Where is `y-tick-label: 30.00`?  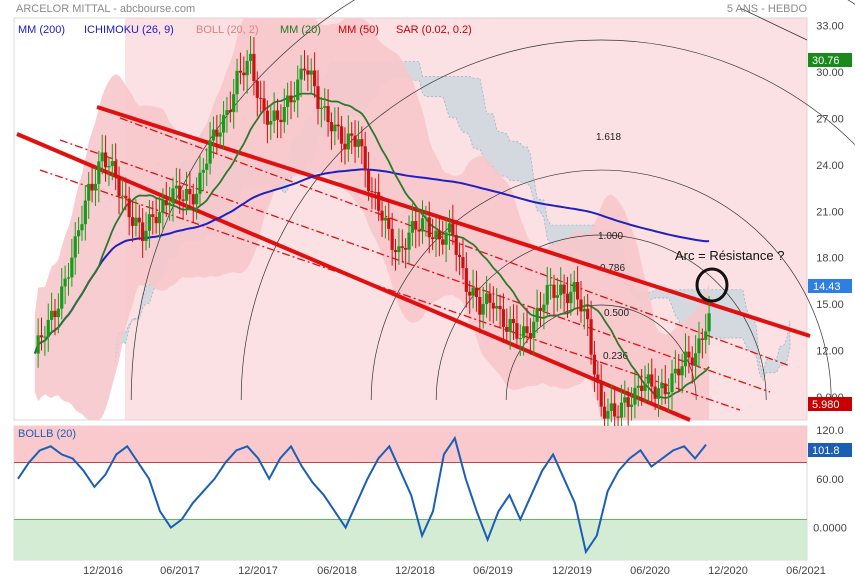
y-tick-label: 30.00 is located at coordinates (830, 73).